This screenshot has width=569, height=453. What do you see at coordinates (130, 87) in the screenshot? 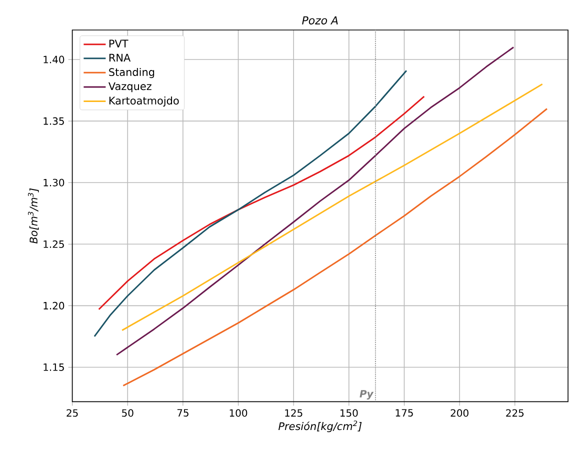
I see `legend-label: Vazquez` at bounding box center [130, 87].